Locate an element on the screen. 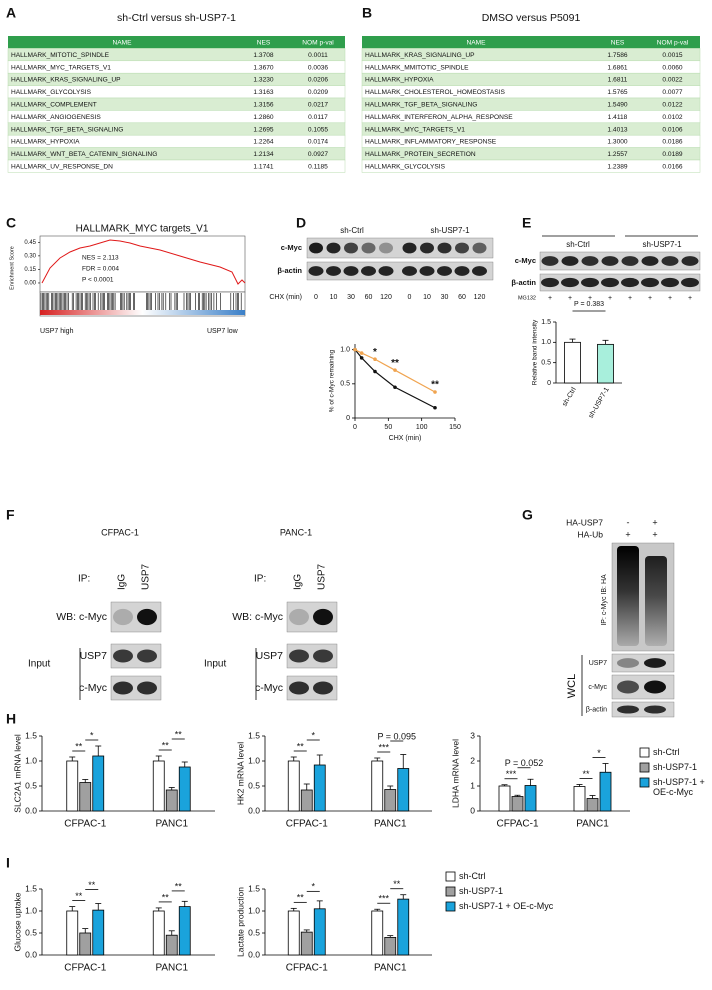 This screenshot has height=990, width=712. x-tick-label: 150 is located at coordinates (455, 427).